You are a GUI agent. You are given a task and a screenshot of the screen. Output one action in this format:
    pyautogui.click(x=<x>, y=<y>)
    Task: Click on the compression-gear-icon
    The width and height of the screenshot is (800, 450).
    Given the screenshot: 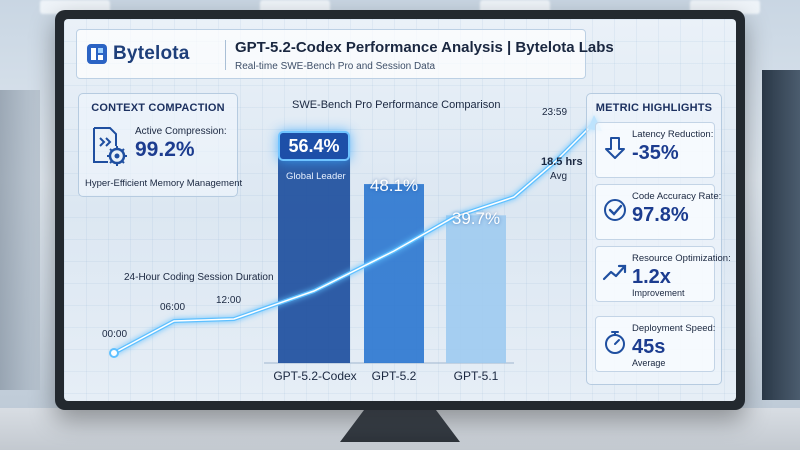 What is the action you would take?
    pyautogui.click(x=110, y=146)
    